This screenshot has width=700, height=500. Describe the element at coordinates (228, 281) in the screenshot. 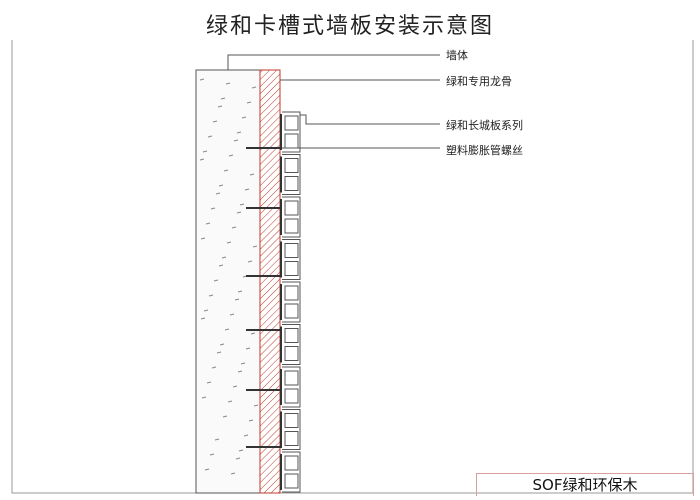

I see `wall-concrete` at that location.